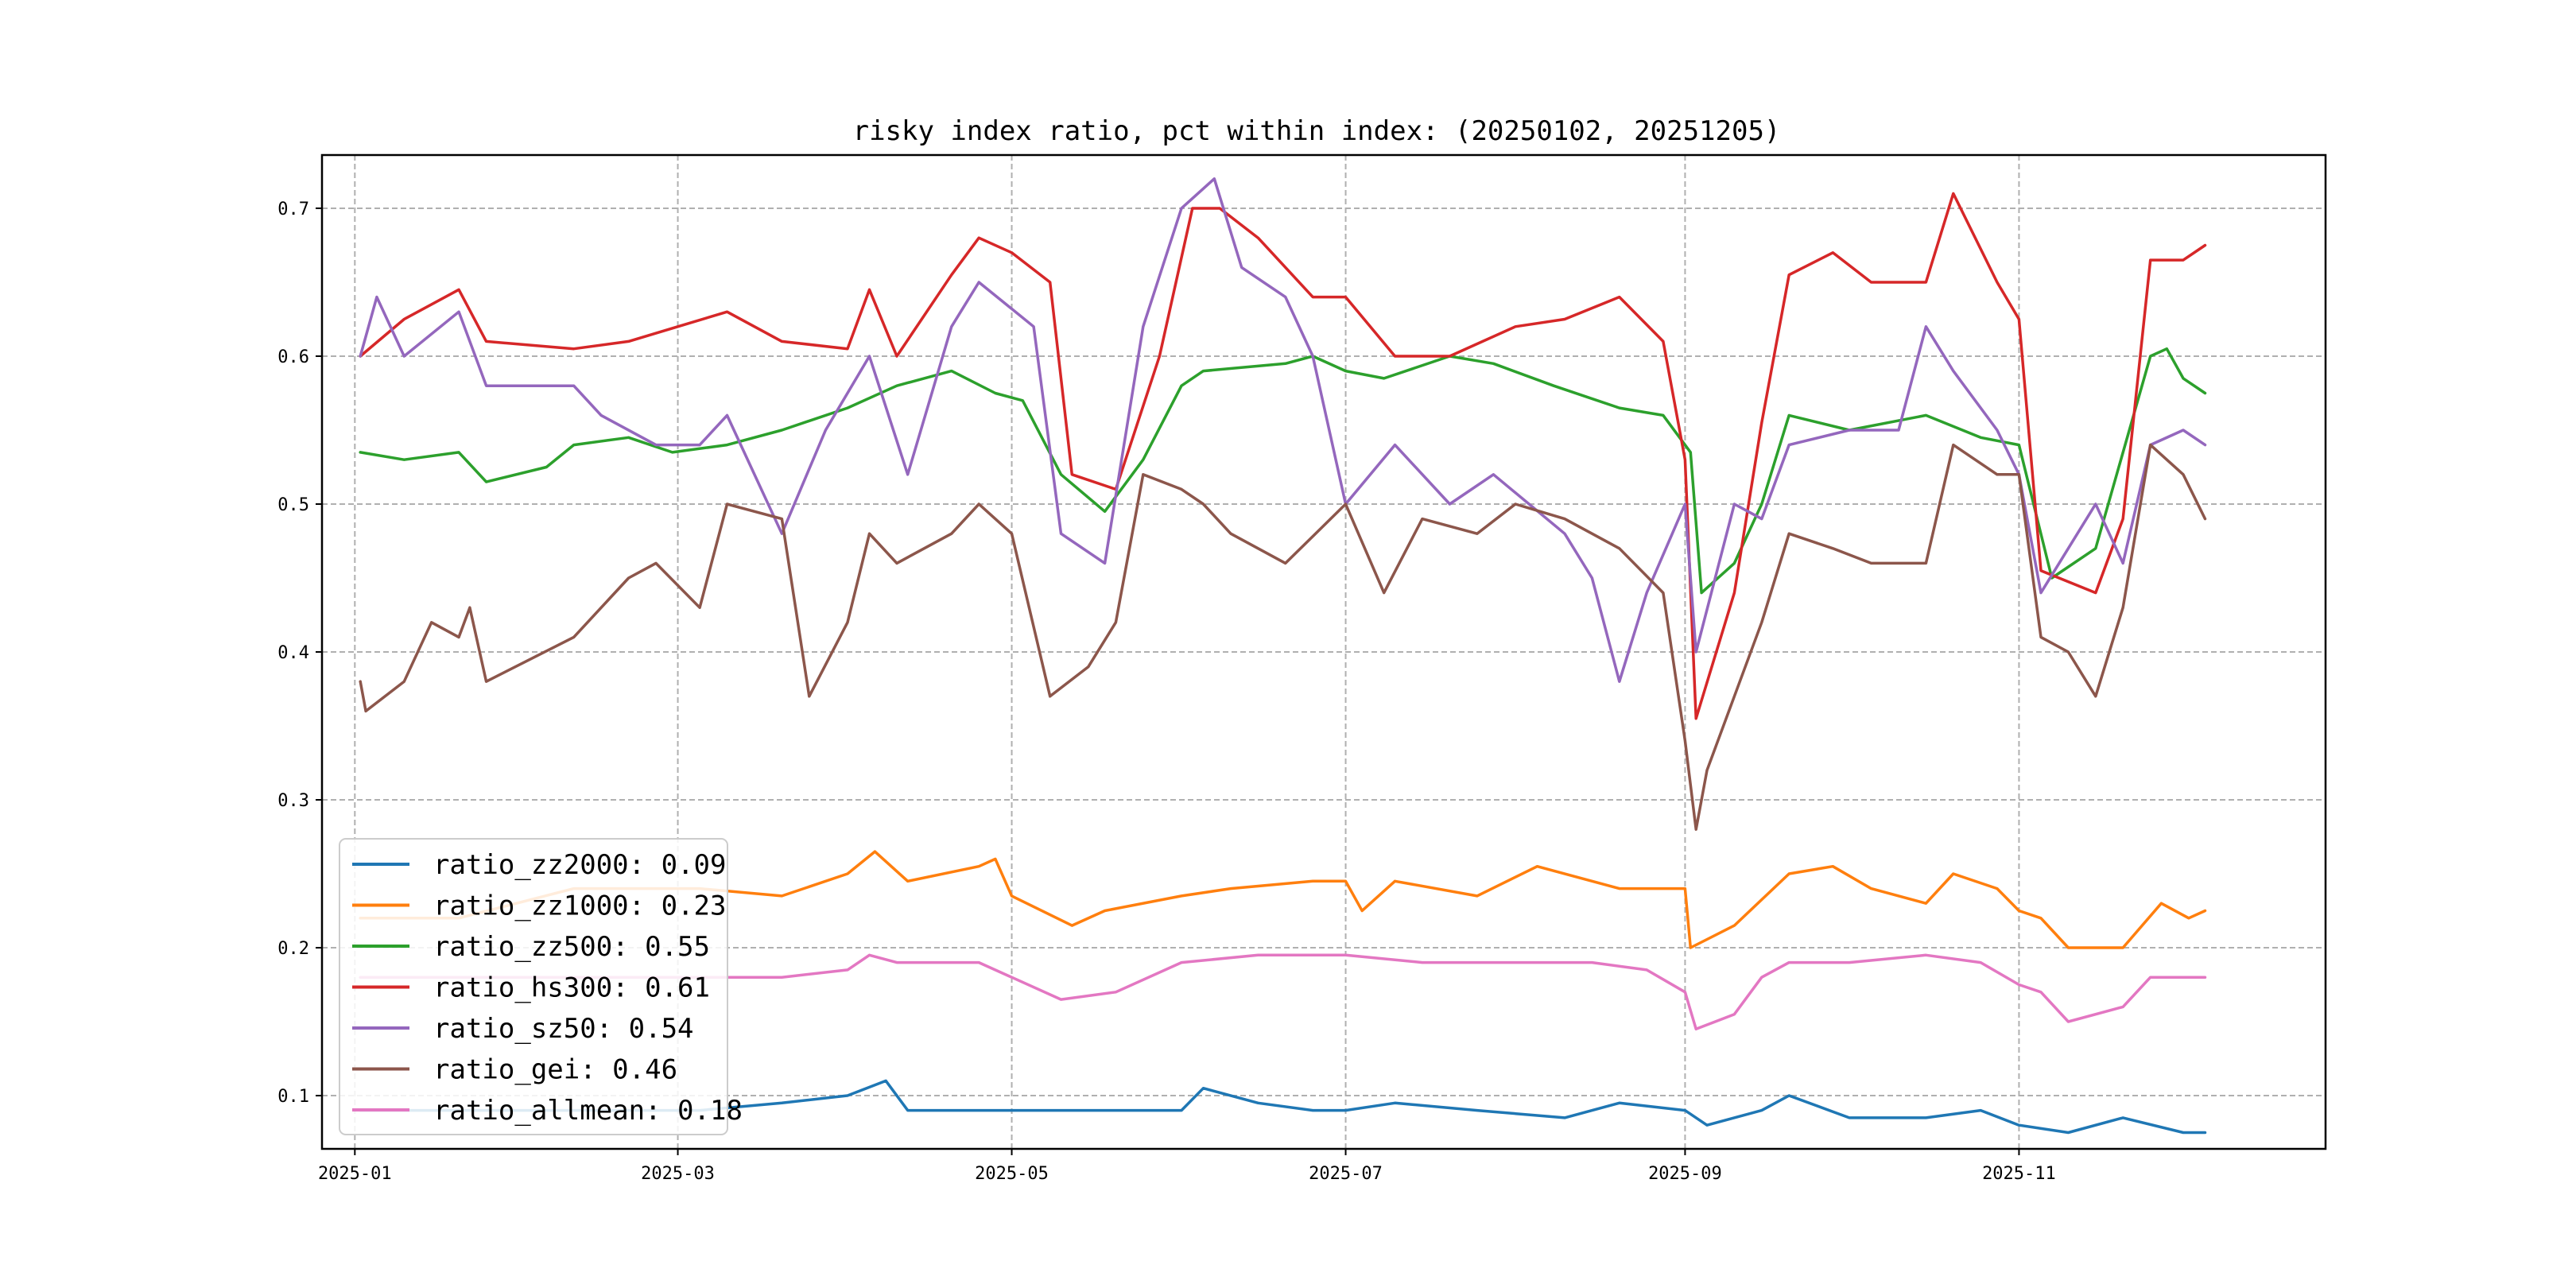 The image size is (2576, 1288). Describe the element at coordinates (1685, 1174) in the screenshot. I see `x-tick-label: 2025-09` at that location.